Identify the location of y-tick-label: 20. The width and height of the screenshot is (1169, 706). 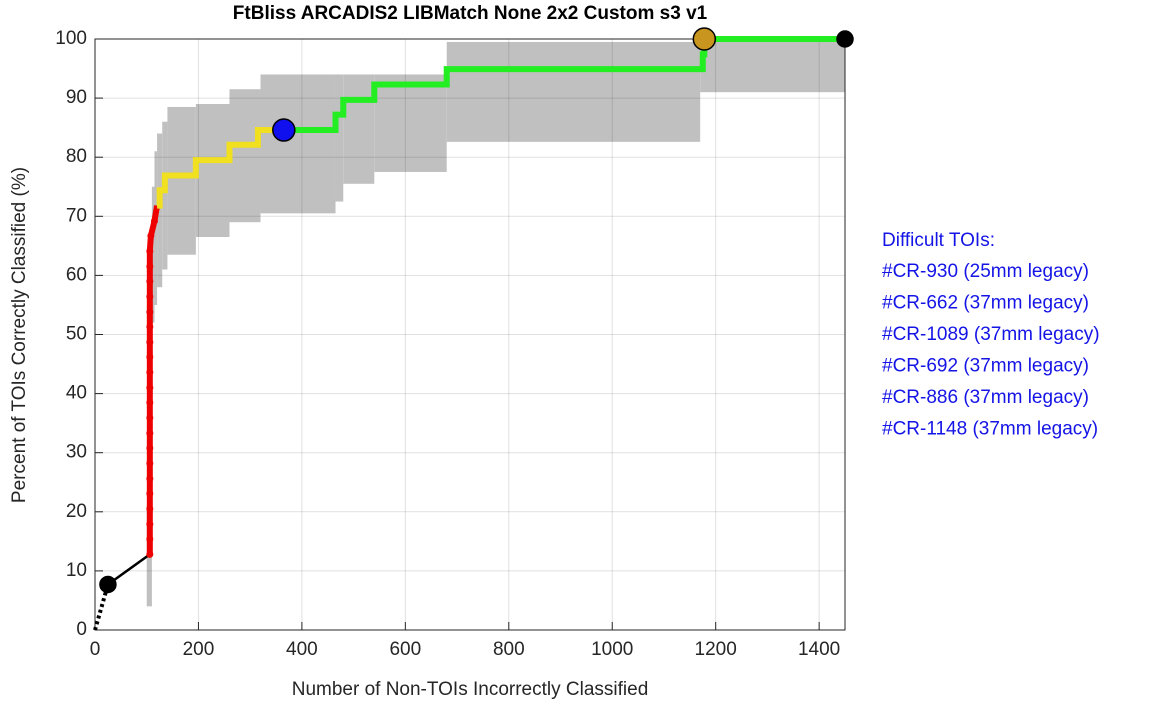
(76, 511).